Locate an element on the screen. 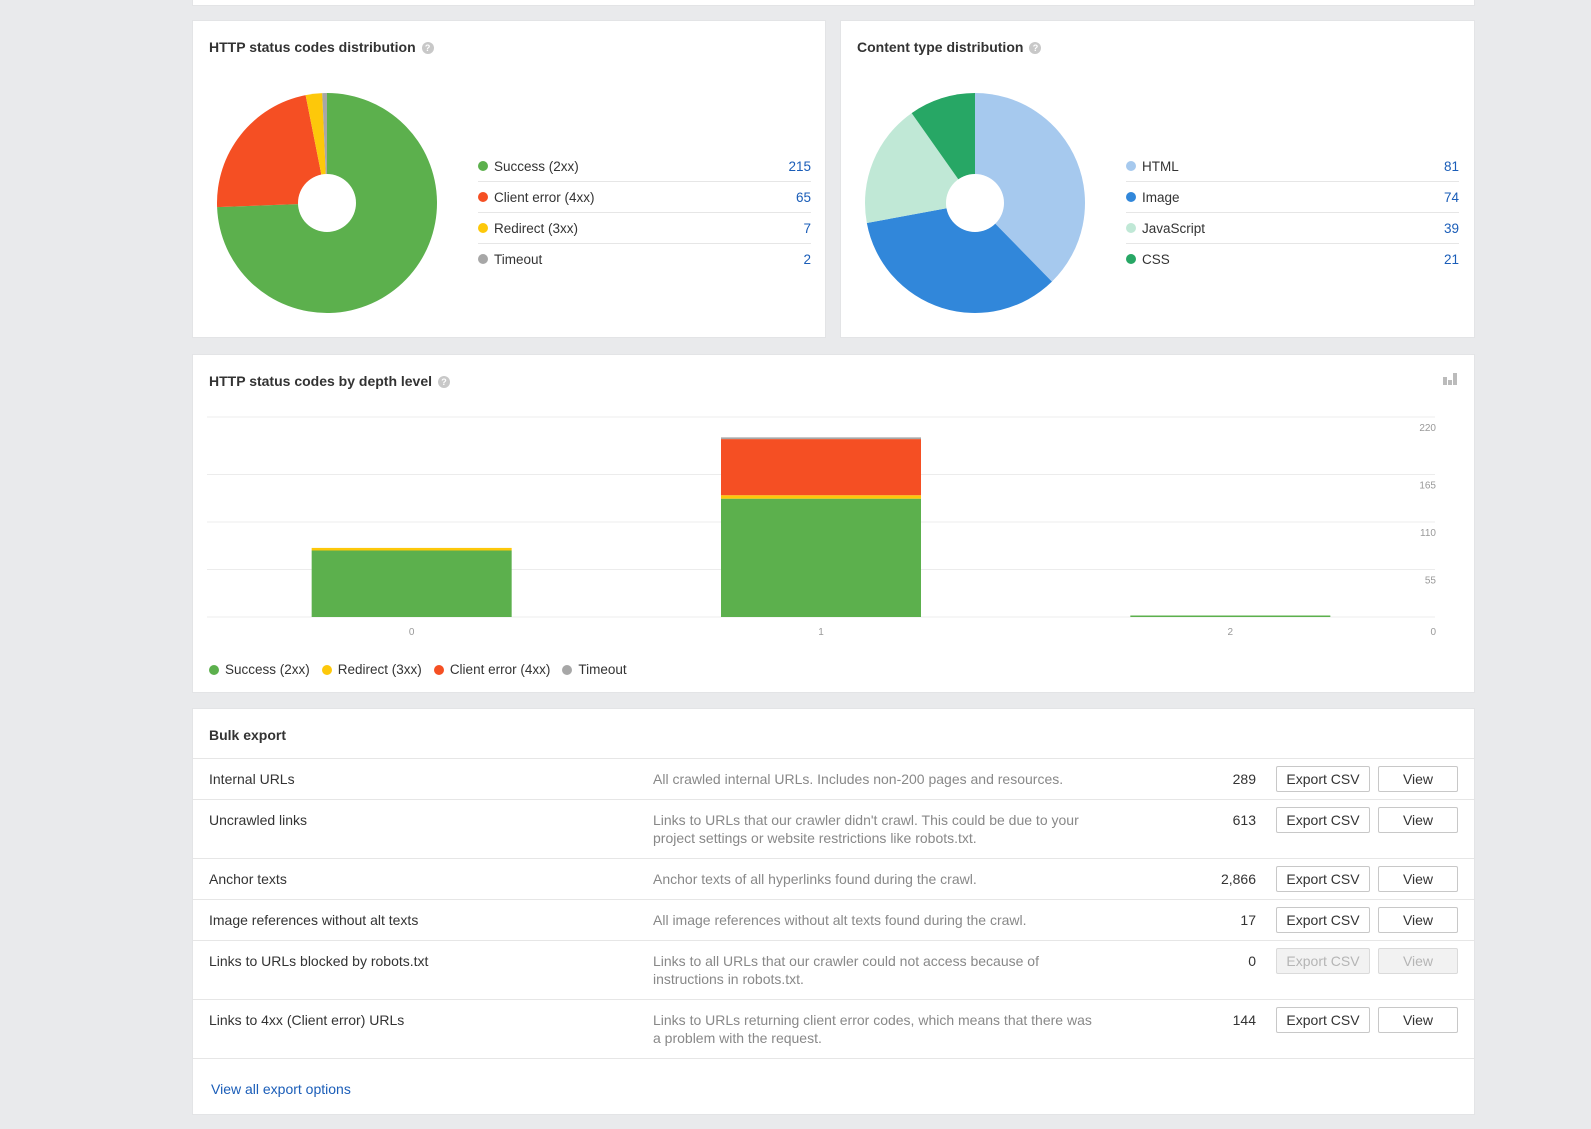 This screenshot has height=1129, width=1591. bulk-export-title: Bulk export is located at coordinates (248, 735).